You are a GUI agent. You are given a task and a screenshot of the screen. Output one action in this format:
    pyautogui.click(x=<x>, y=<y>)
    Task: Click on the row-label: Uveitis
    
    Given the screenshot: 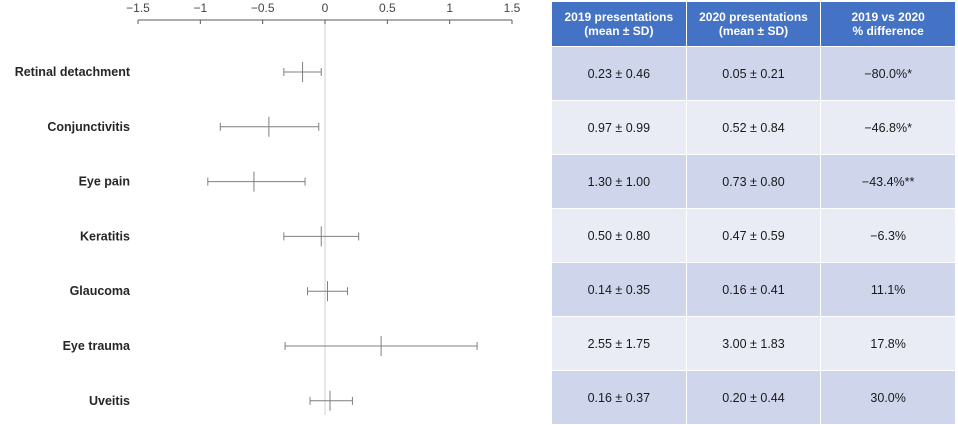 What is the action you would take?
    pyautogui.click(x=109, y=401)
    